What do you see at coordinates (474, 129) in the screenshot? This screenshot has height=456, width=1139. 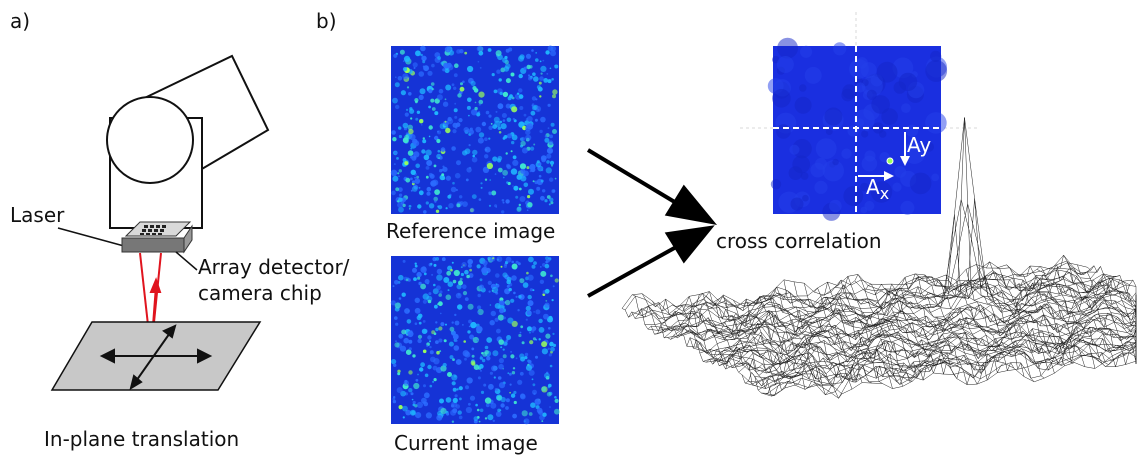 I see `reference-speckle-image` at bounding box center [474, 129].